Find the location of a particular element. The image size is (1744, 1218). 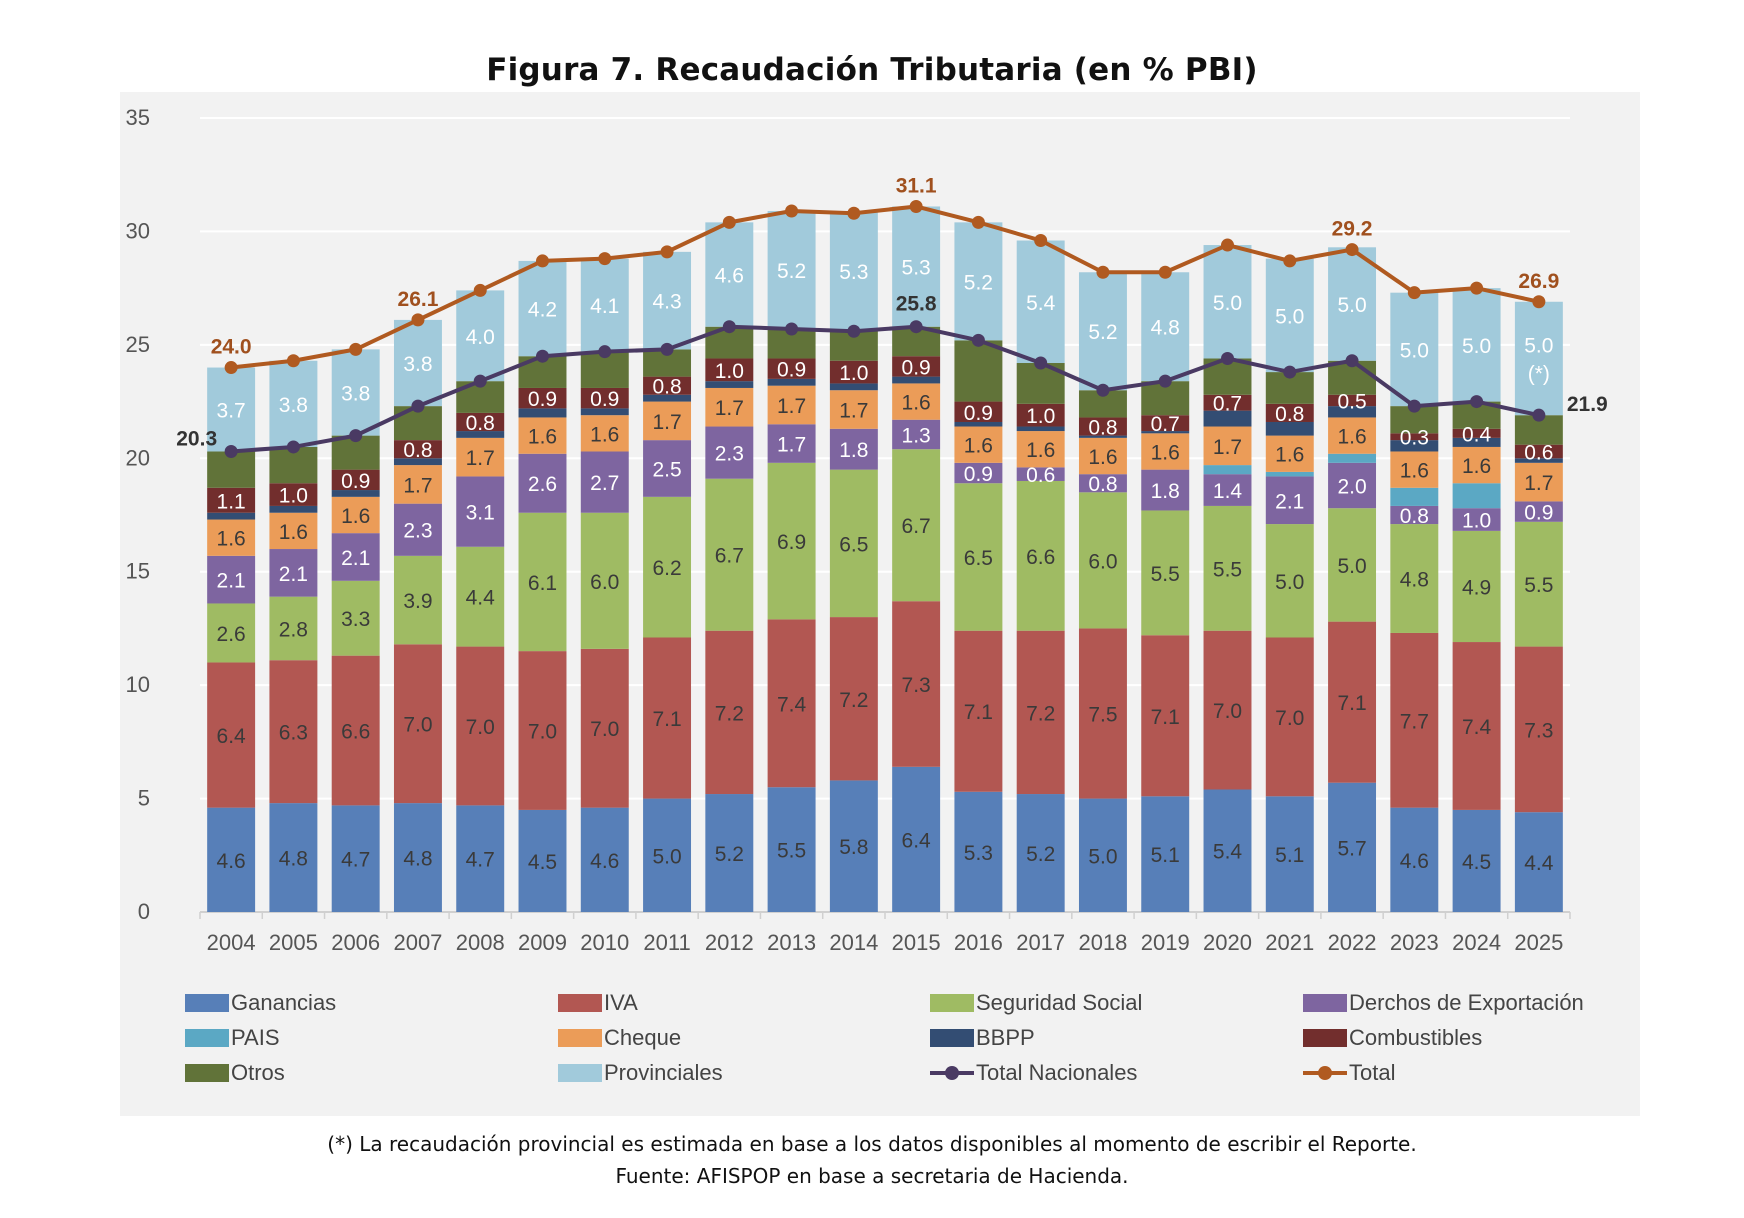

bar-data-label: 2.8 is located at coordinates (293, 629).